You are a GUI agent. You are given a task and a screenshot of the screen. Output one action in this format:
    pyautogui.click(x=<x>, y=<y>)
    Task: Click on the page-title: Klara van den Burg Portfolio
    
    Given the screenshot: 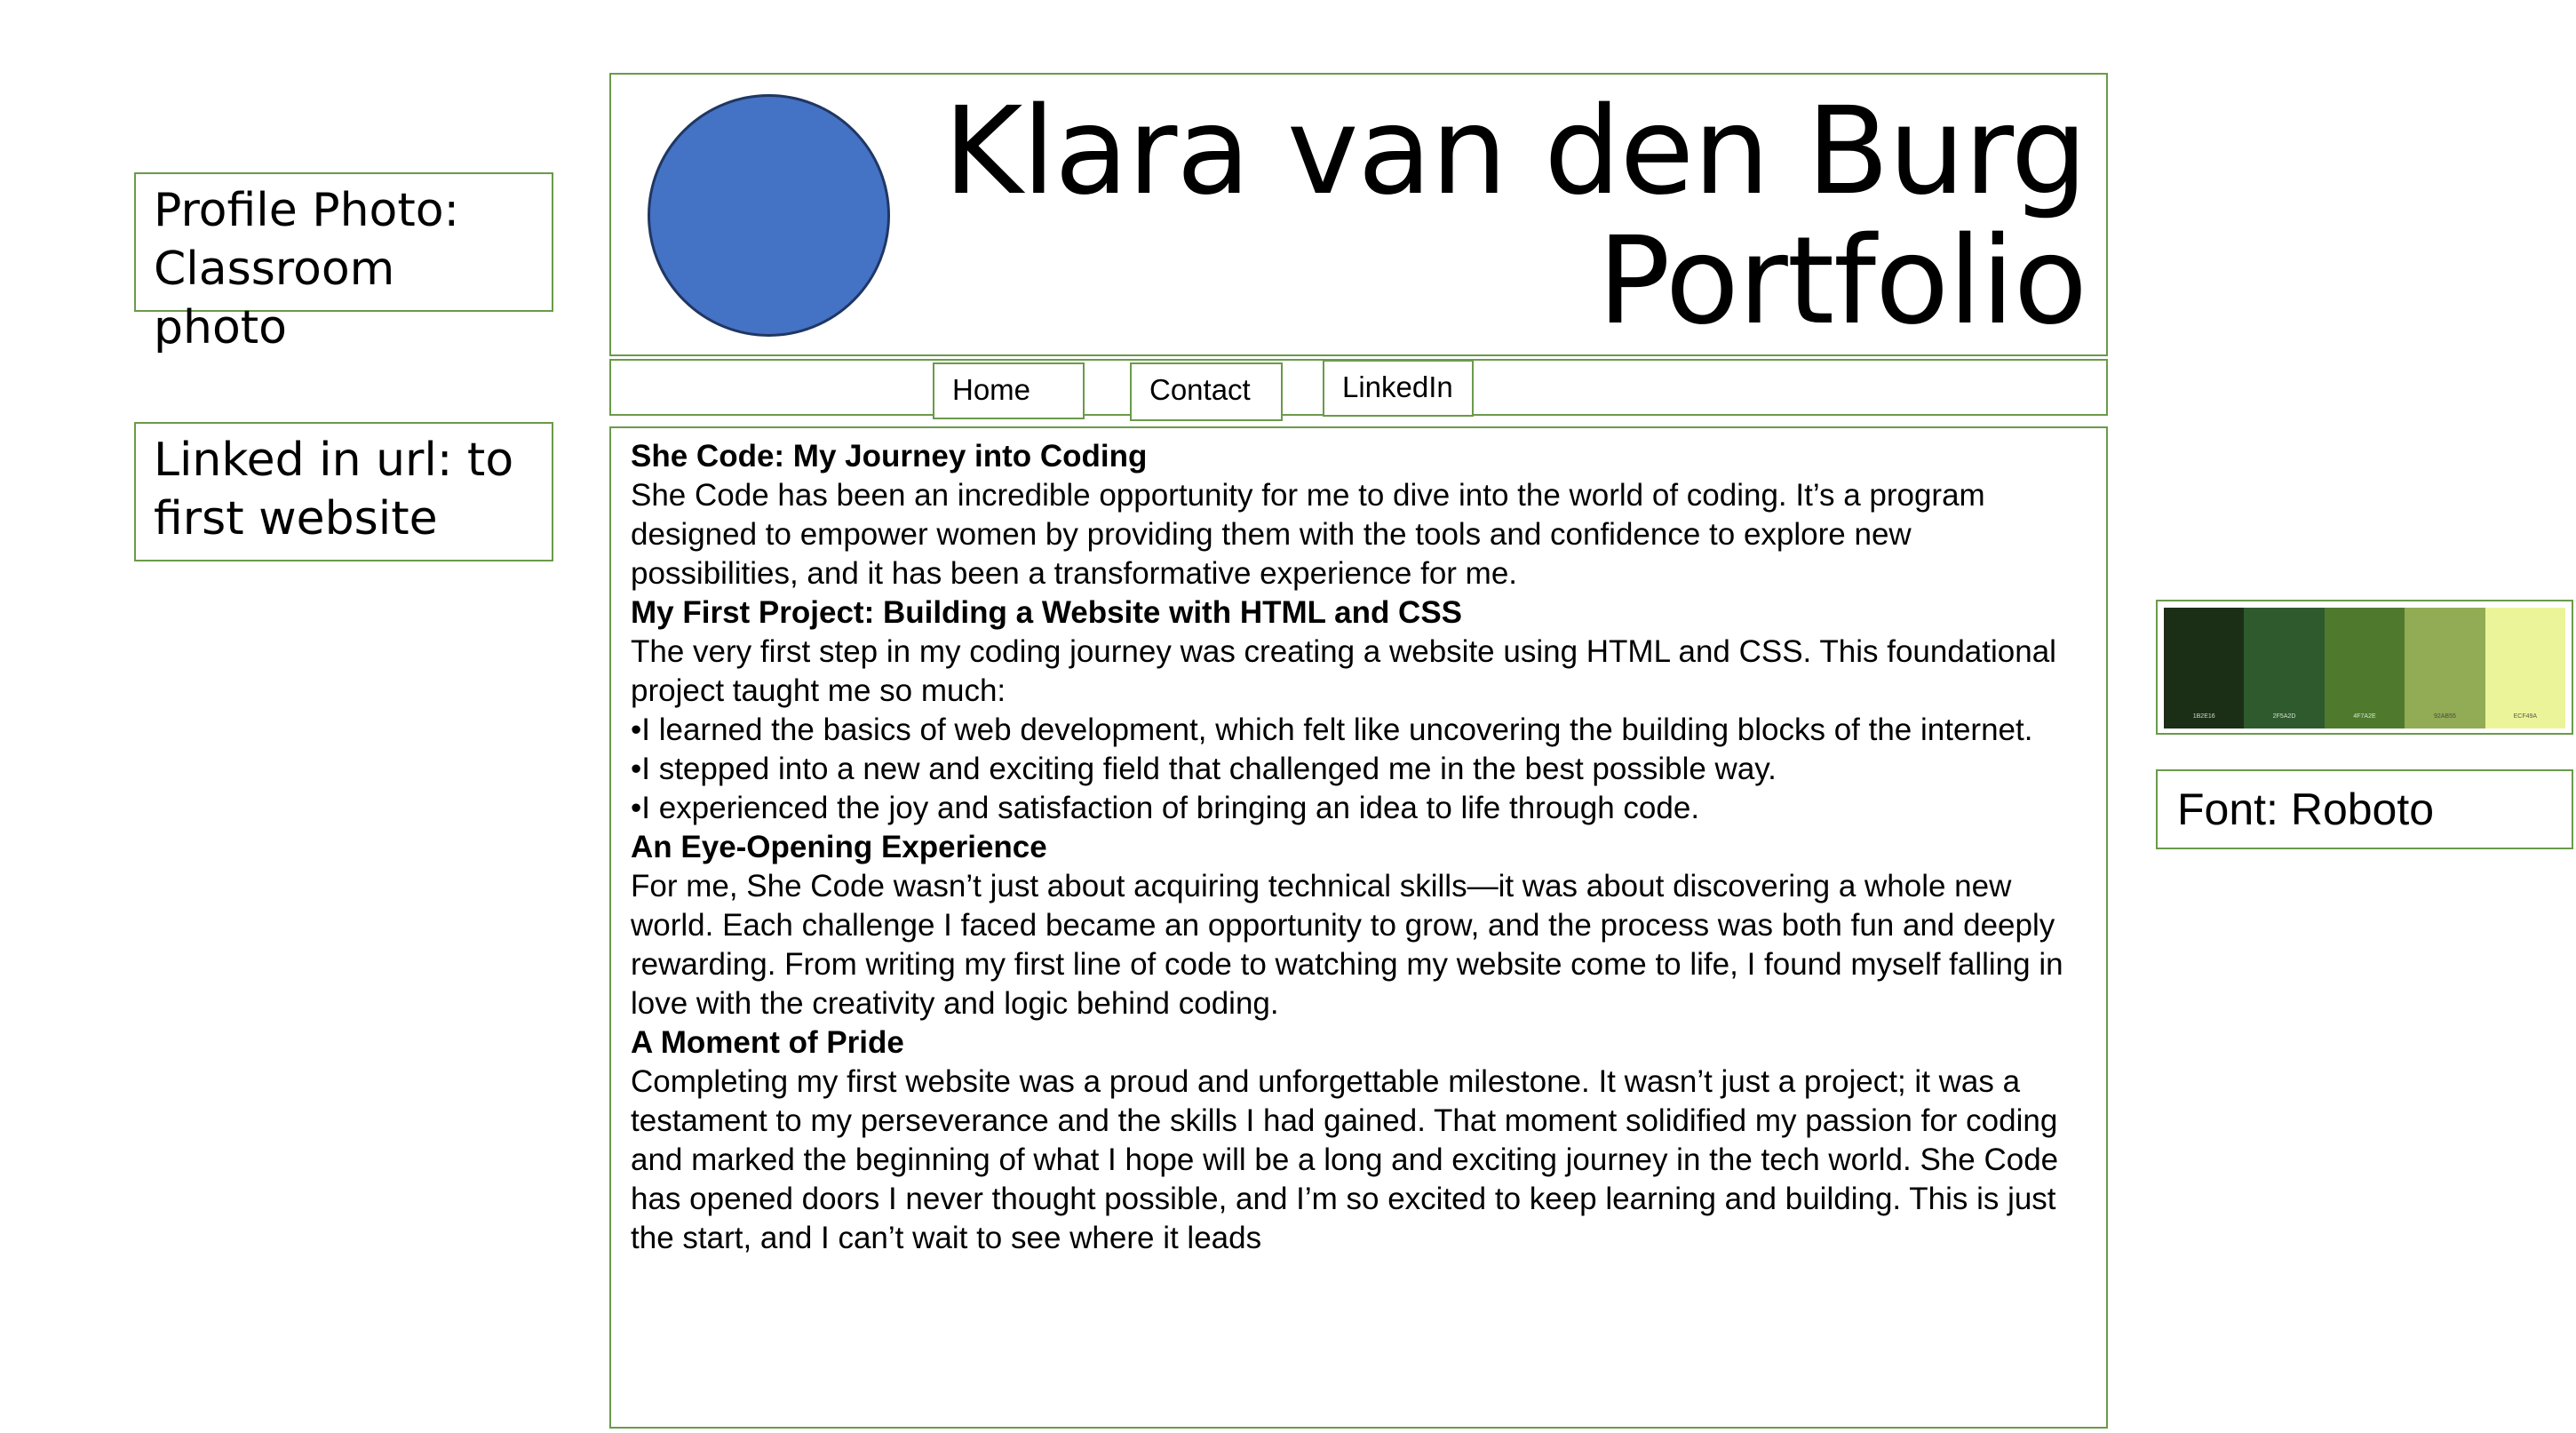 What is the action you would take?
    pyautogui.click(x=1515, y=217)
    